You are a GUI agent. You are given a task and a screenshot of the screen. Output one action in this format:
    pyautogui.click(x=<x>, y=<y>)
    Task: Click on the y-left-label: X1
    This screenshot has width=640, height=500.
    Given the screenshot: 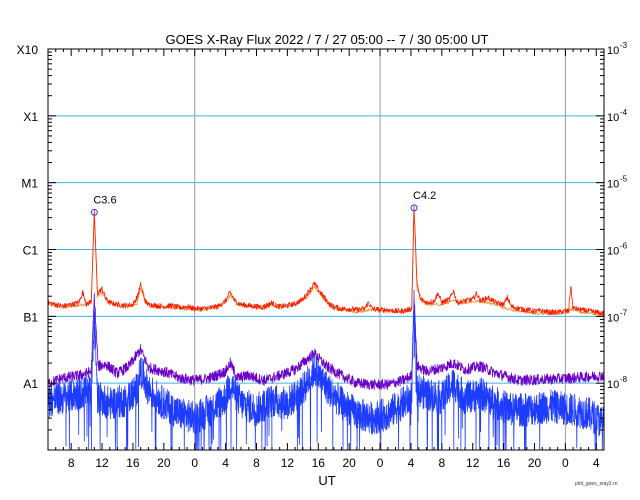 What is the action you would take?
    pyautogui.click(x=30, y=117)
    